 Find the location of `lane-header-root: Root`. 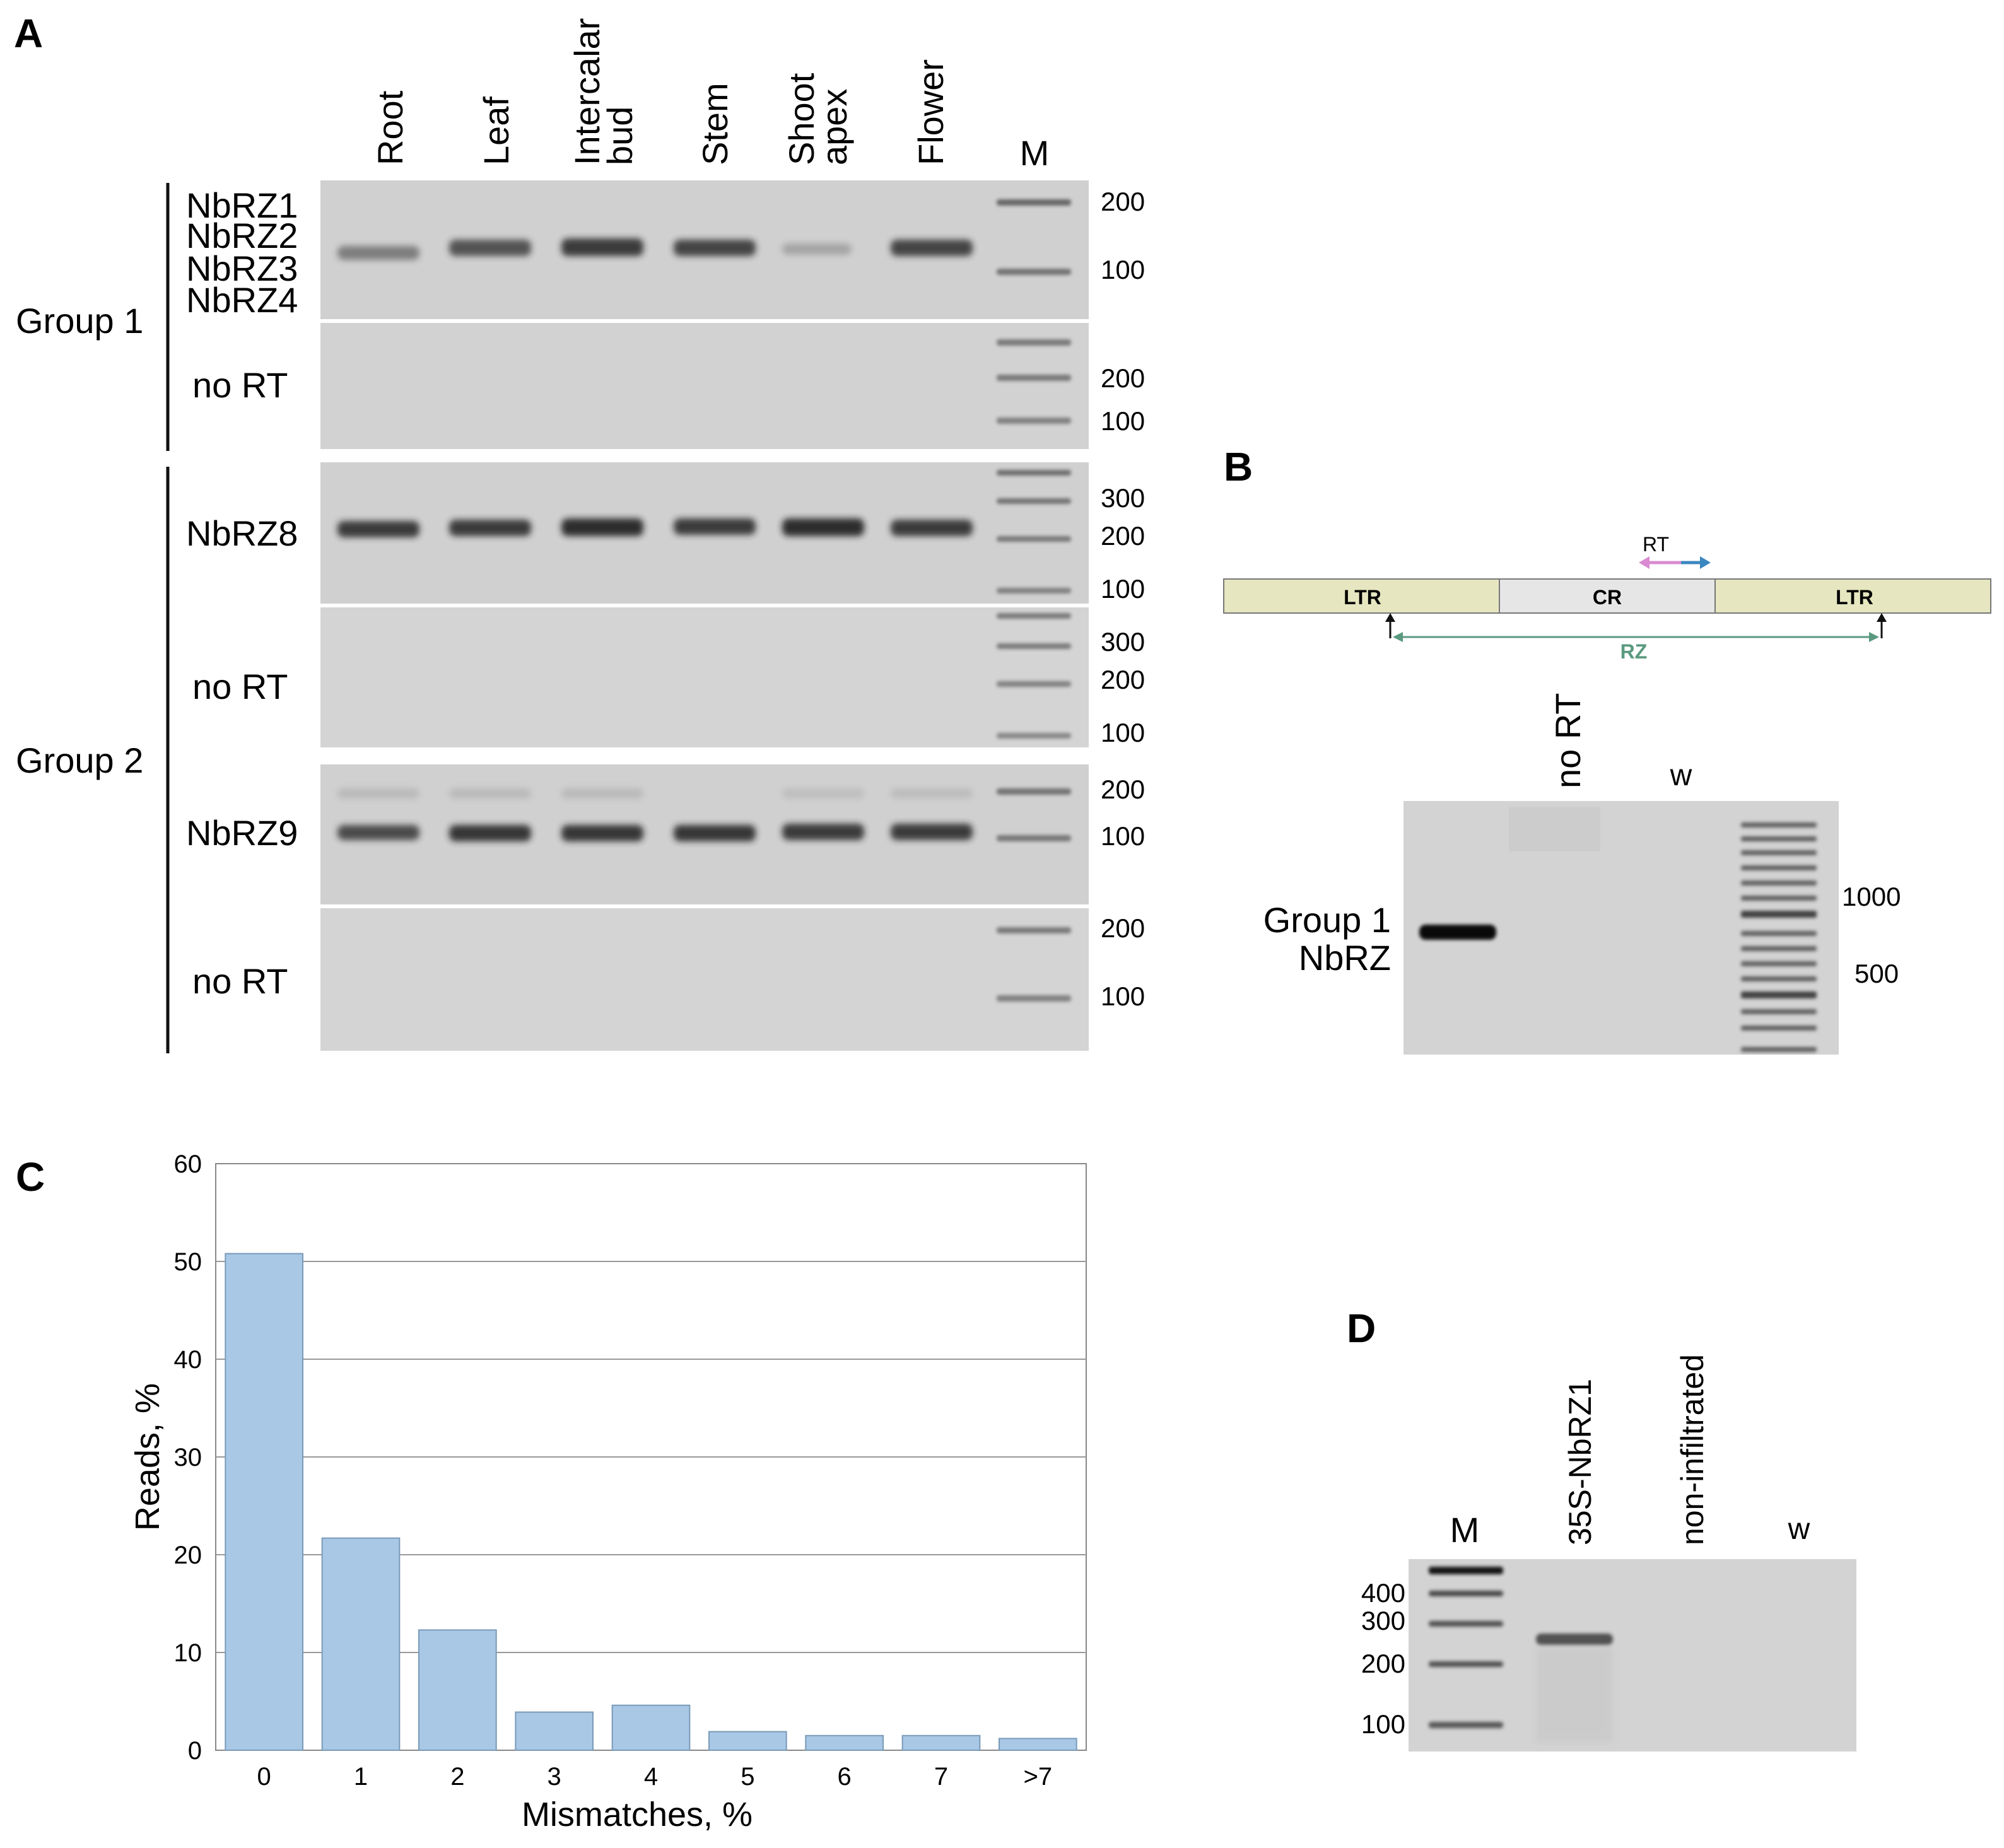

lane-header-root: Root is located at coordinates (390, 127).